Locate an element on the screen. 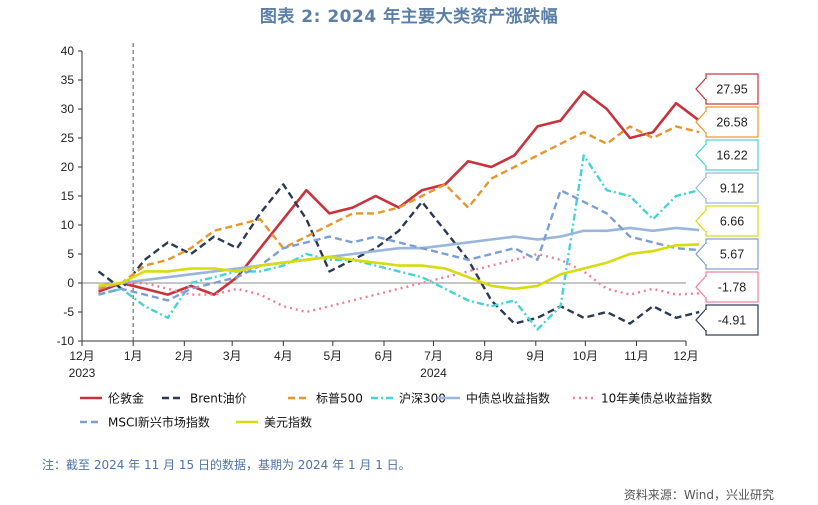  end-label-value: 6.66 is located at coordinates (732, 222).